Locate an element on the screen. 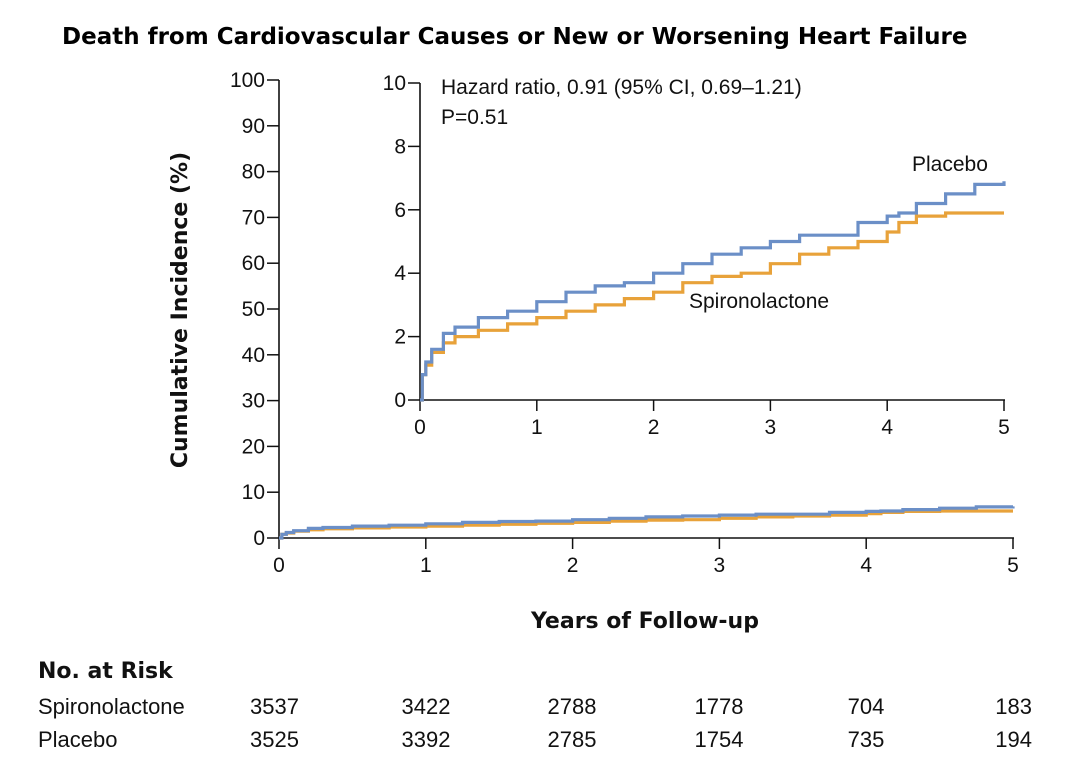 The height and width of the screenshot is (782, 1080). inset-y-tick-label: 6 is located at coordinates (400, 210).